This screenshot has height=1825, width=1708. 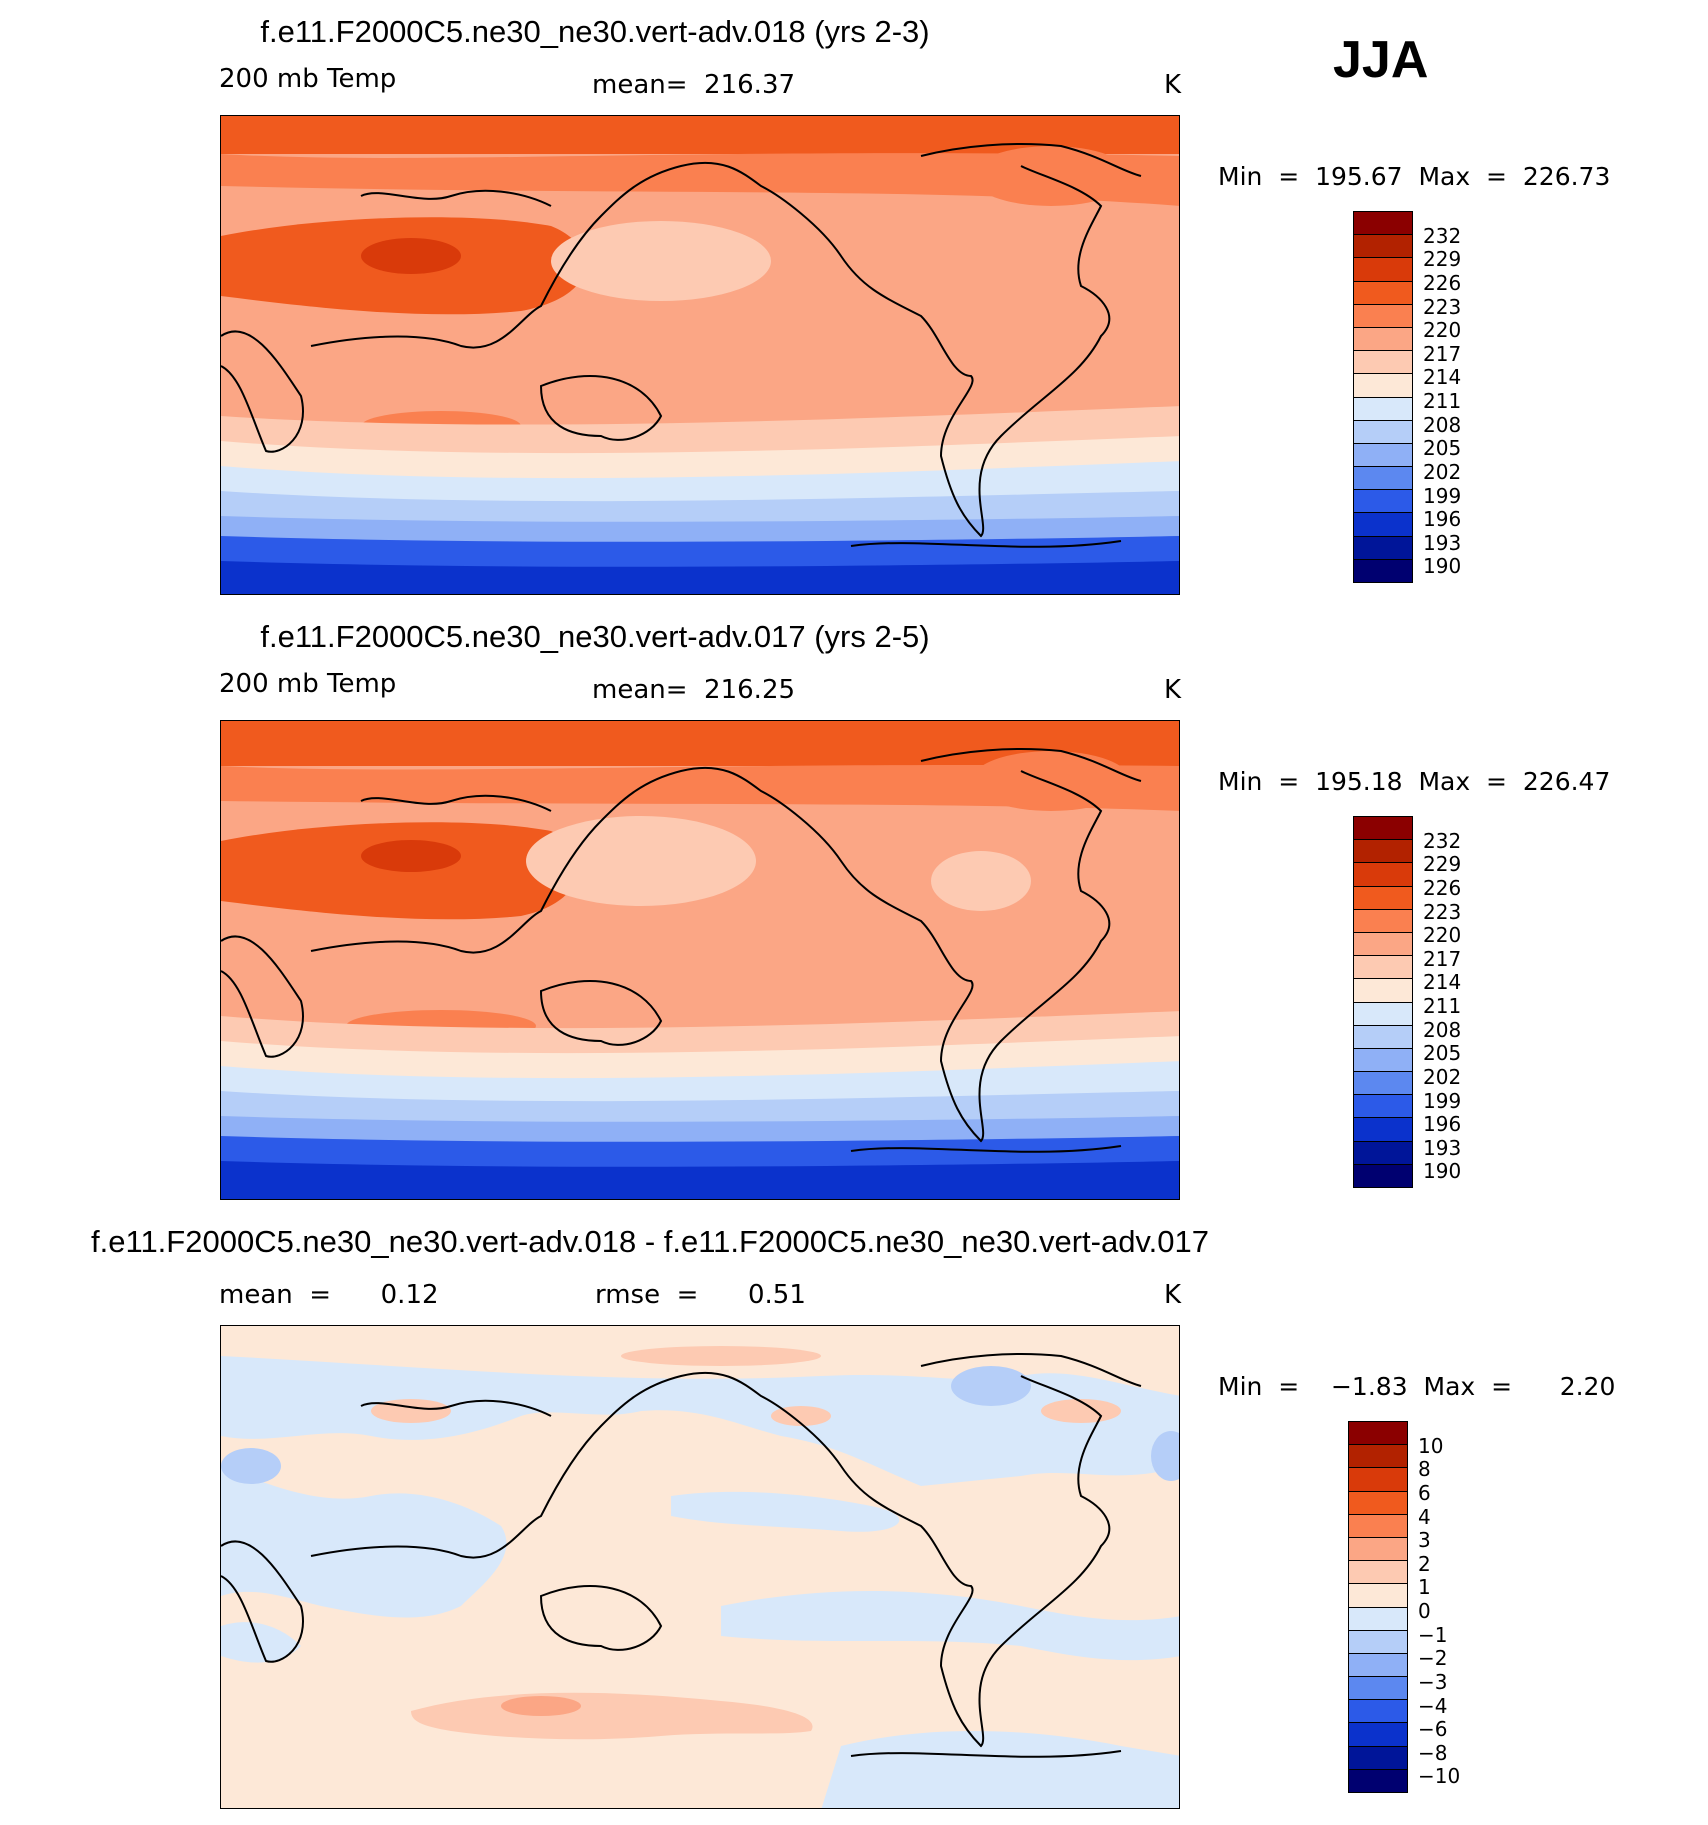 I want to click on colorbar-tick-label: 1, so click(x=1424, y=1587).